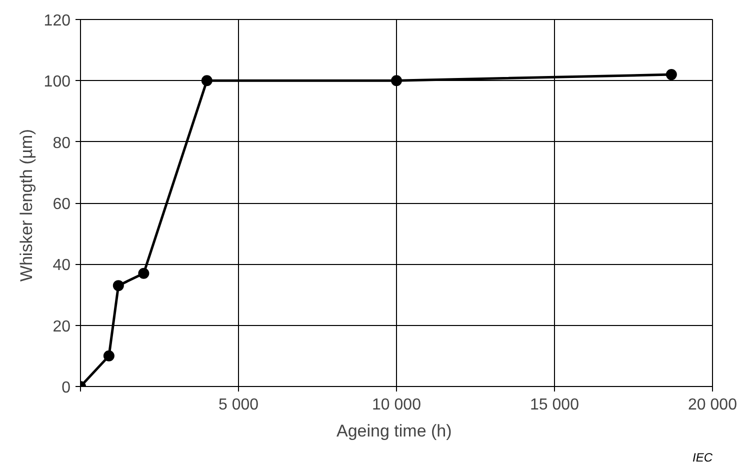  I want to click on y-tick-label: 80, so click(61, 143).